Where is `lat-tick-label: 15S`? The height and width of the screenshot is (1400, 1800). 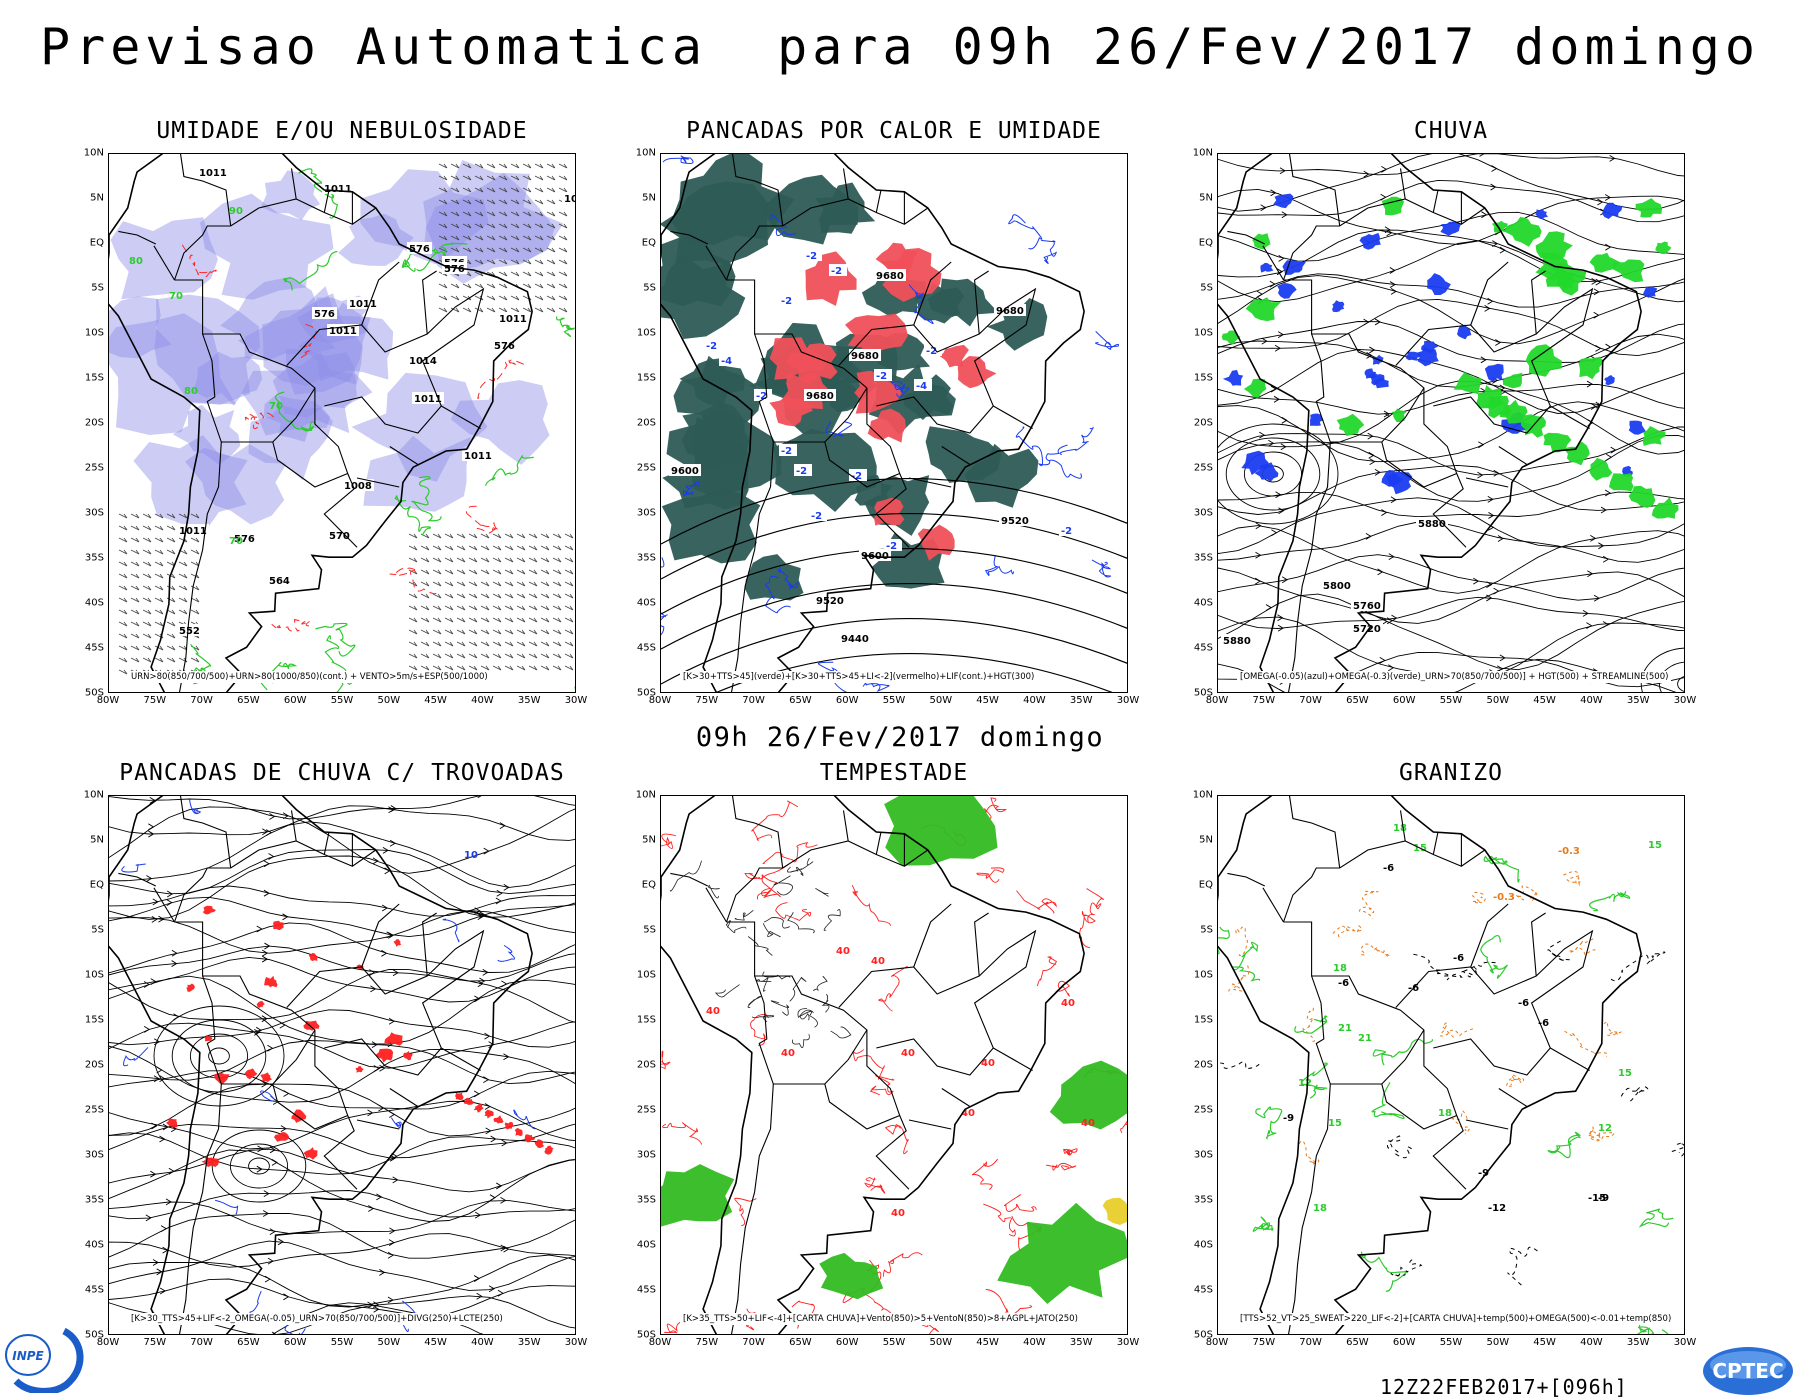 lat-tick-label: 15S is located at coordinates (1203, 378).